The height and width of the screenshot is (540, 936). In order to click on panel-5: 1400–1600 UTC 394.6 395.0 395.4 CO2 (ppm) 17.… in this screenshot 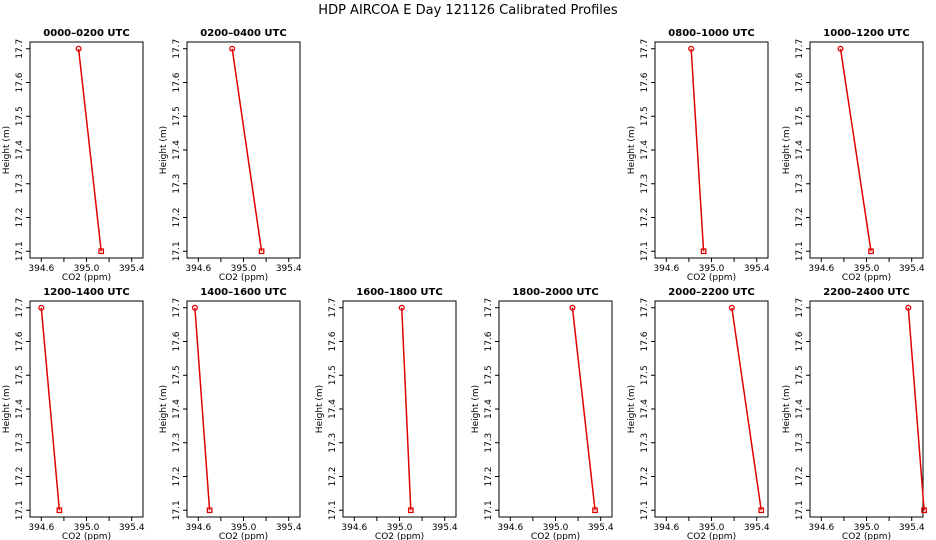, I will do `click(230, 413)`.